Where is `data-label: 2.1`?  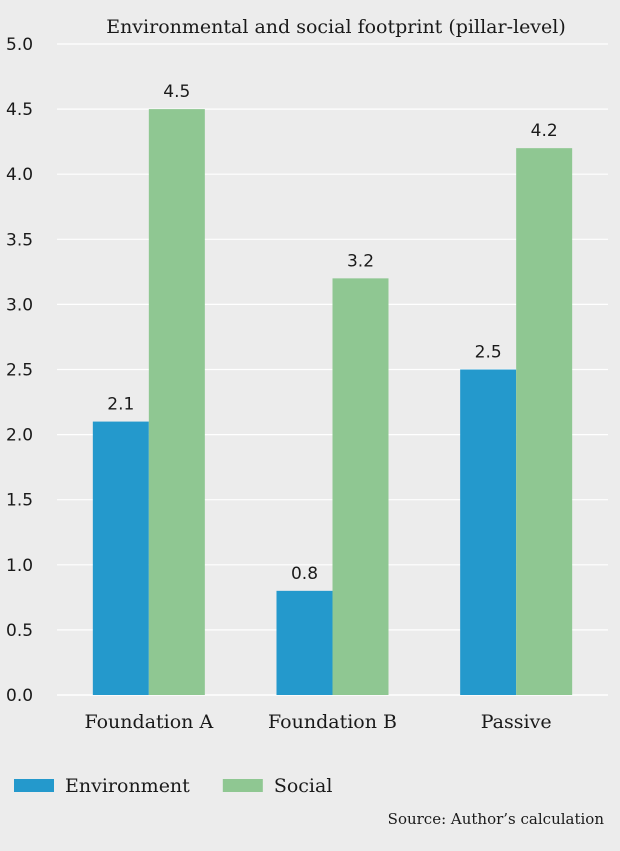
data-label: 2.1 is located at coordinates (120, 405).